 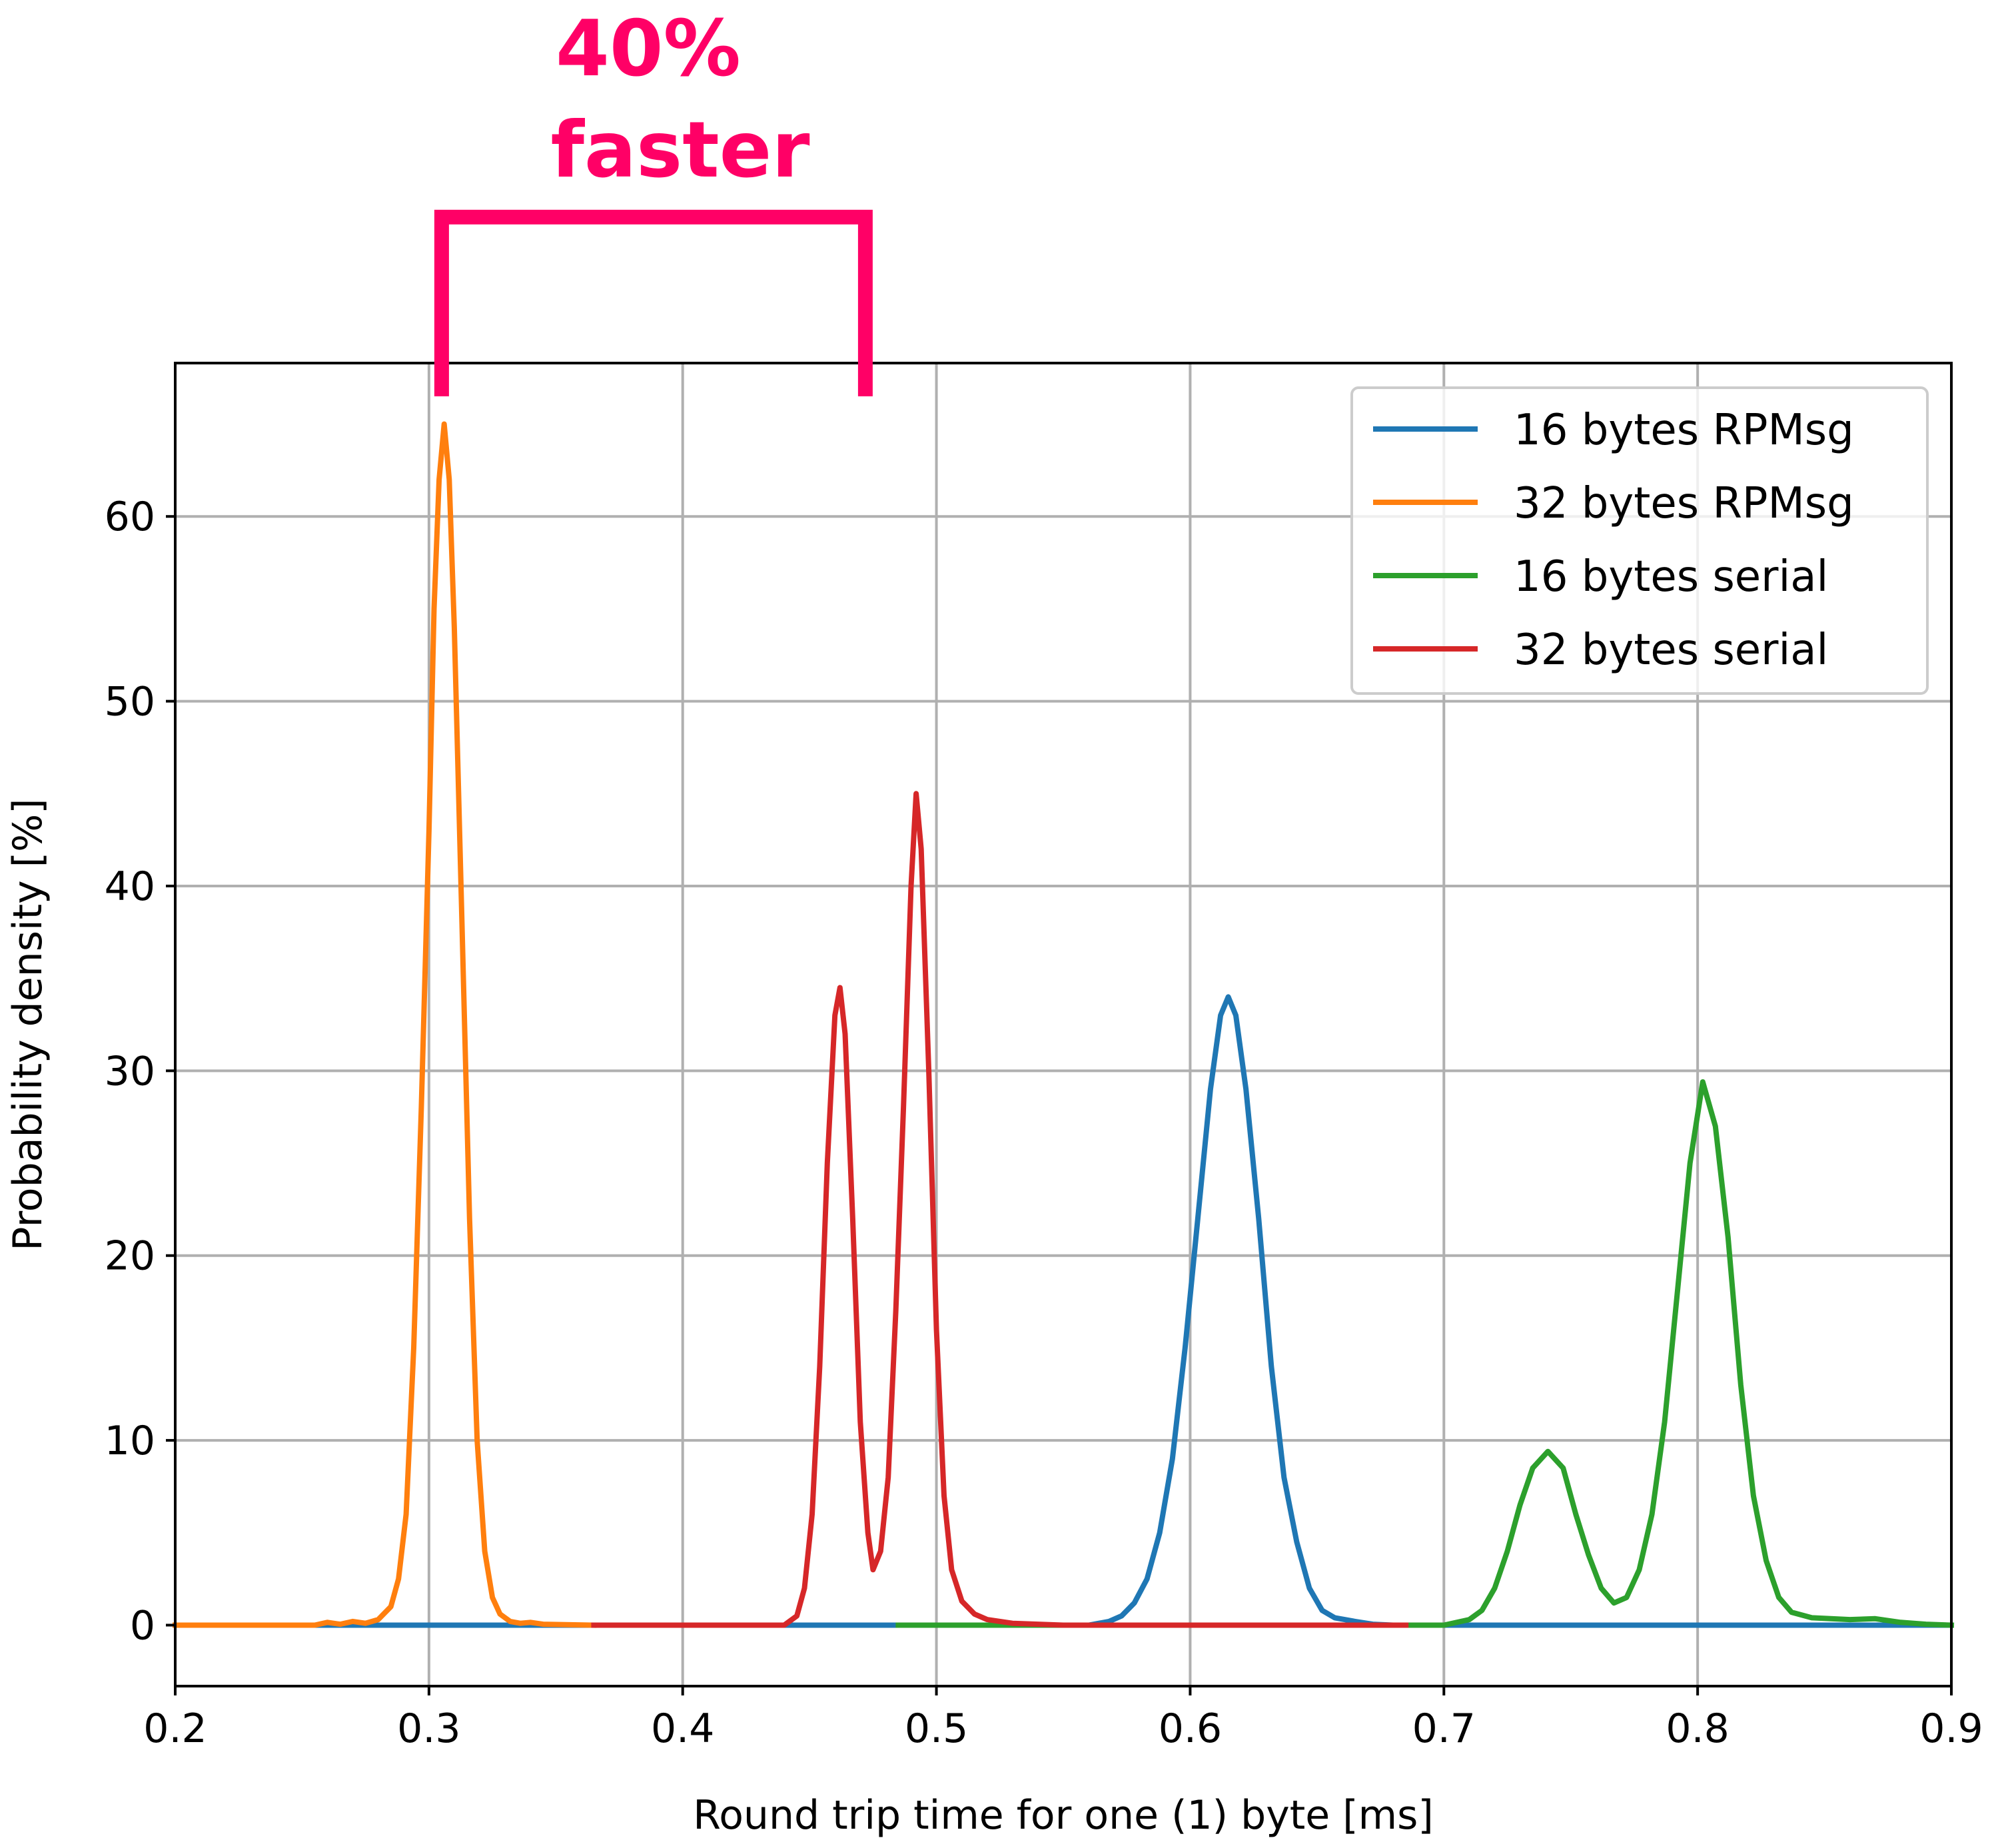 I want to click on y-tick-label: 30, so click(x=130, y=1071).